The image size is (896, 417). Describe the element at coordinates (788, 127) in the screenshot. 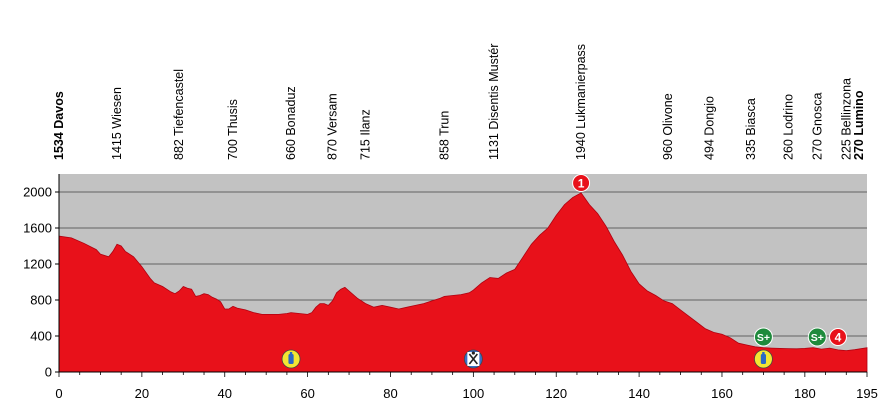

I see `location-label: 260 Lodrino` at that location.